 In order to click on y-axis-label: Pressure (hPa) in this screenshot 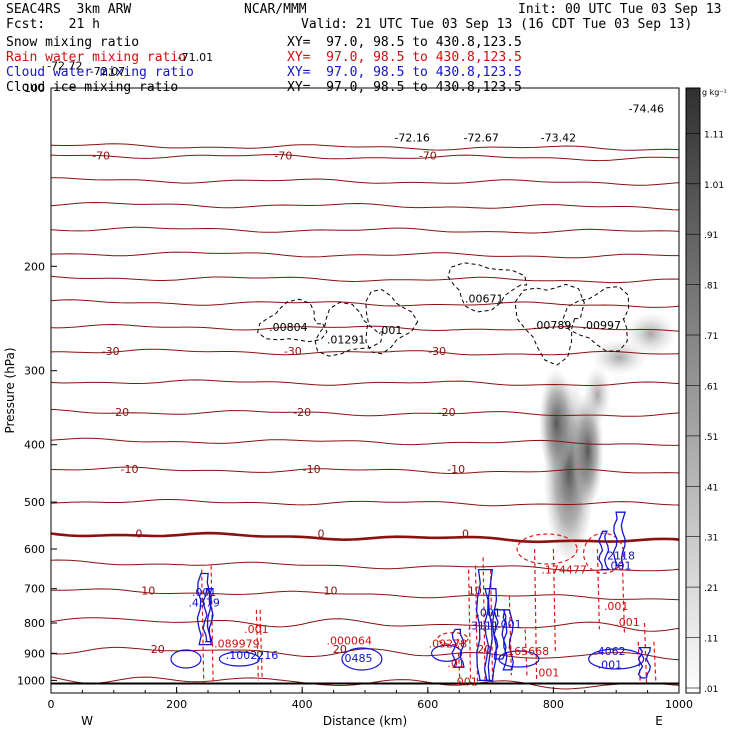, I will do `click(10, 390)`.